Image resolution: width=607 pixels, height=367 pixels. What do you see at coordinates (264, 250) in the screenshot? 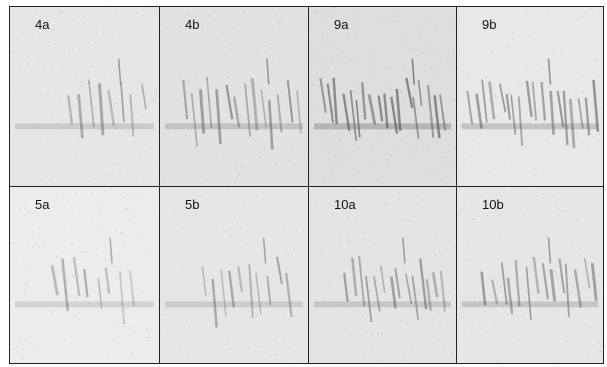
I see `peak-stroke` at bounding box center [264, 250].